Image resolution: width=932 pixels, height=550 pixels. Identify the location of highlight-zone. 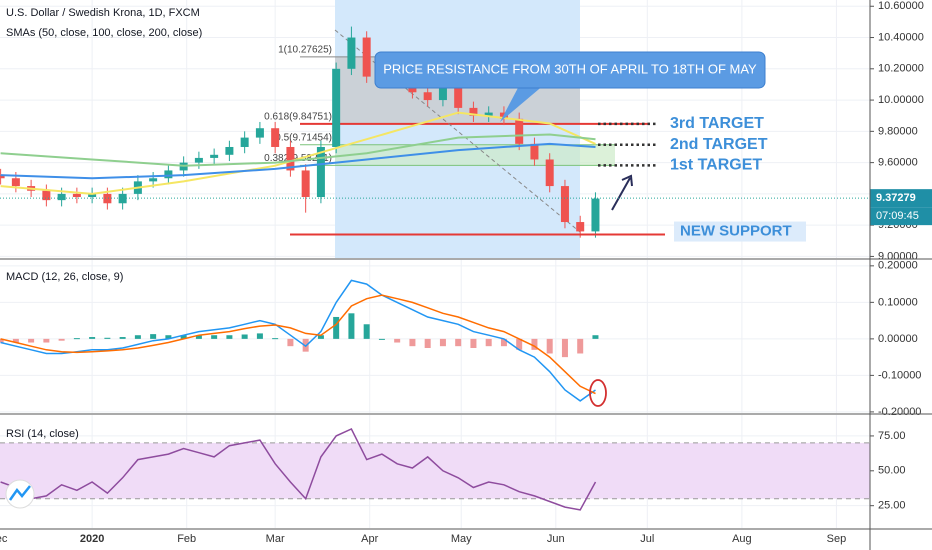
(457, 129).